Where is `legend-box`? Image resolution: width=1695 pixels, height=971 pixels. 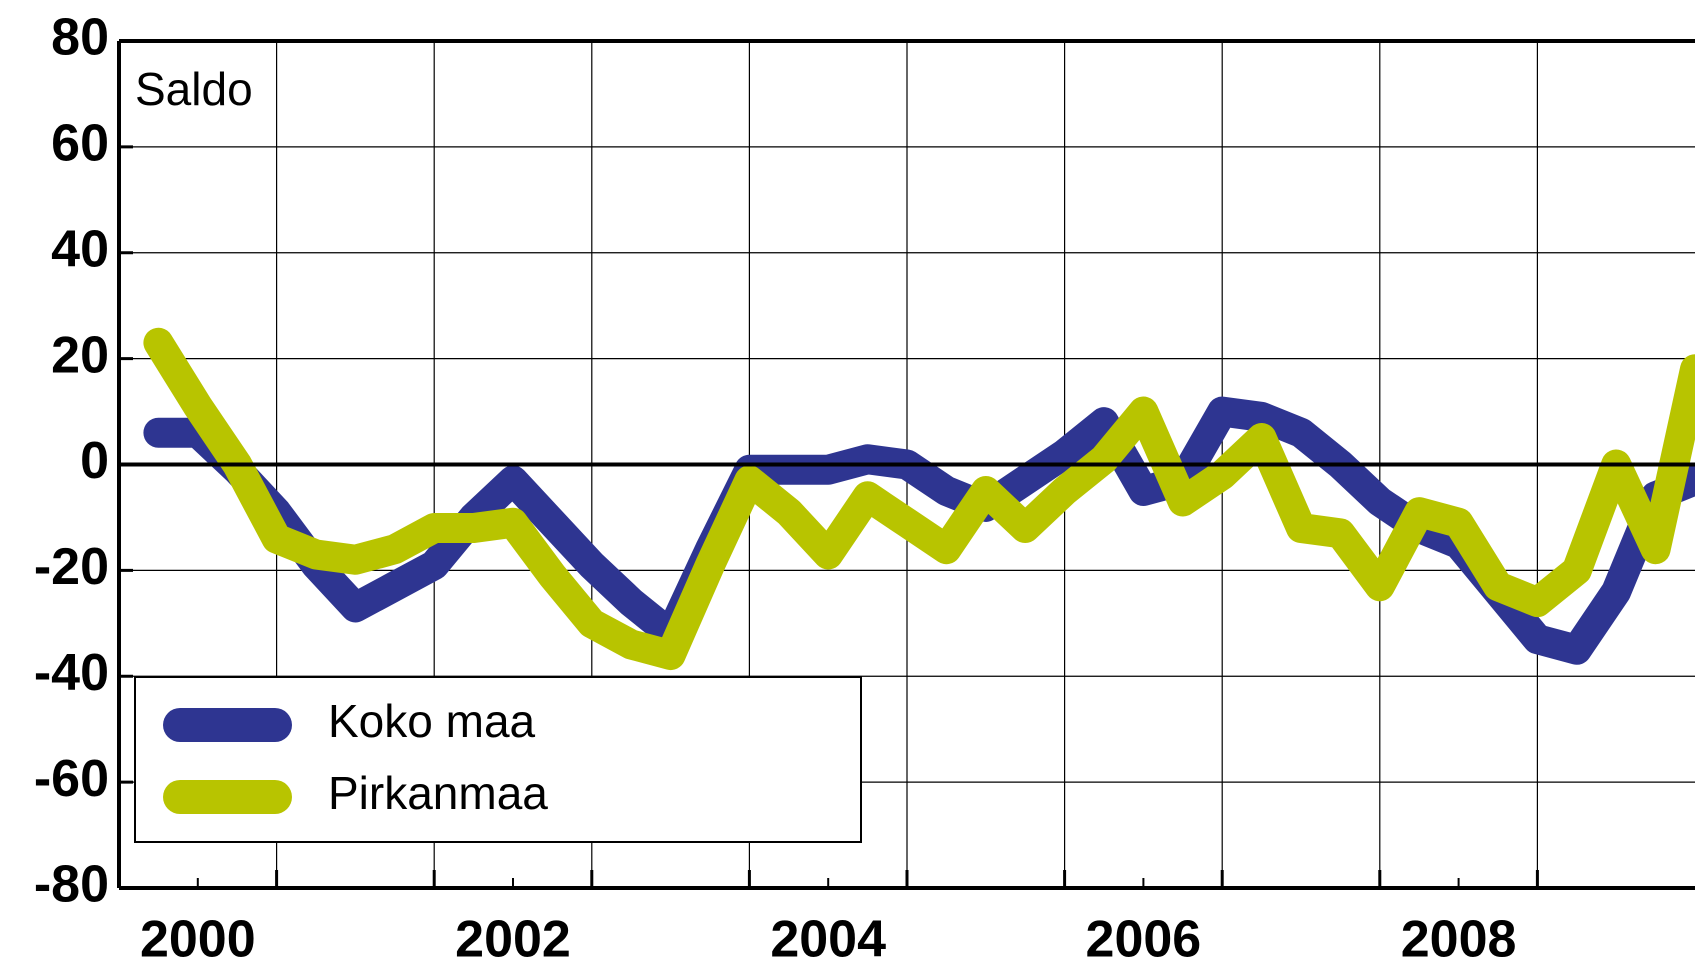
legend-box is located at coordinates (498, 759).